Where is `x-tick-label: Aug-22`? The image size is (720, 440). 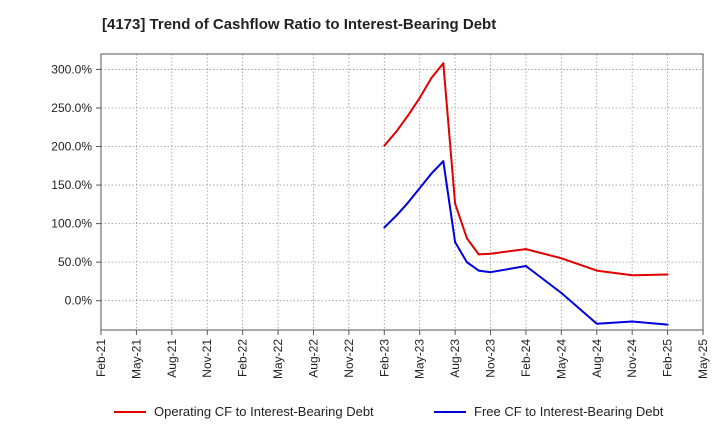
x-tick-label: Aug-22 is located at coordinates (313, 358).